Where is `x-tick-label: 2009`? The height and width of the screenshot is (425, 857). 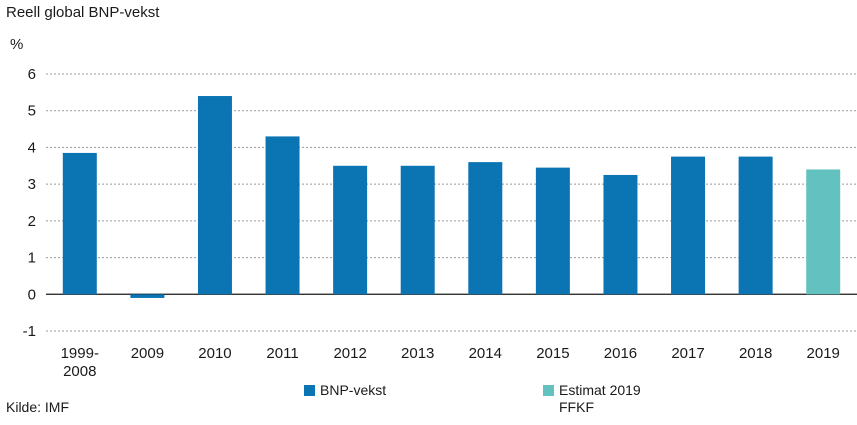 x-tick-label: 2009 is located at coordinates (147, 353).